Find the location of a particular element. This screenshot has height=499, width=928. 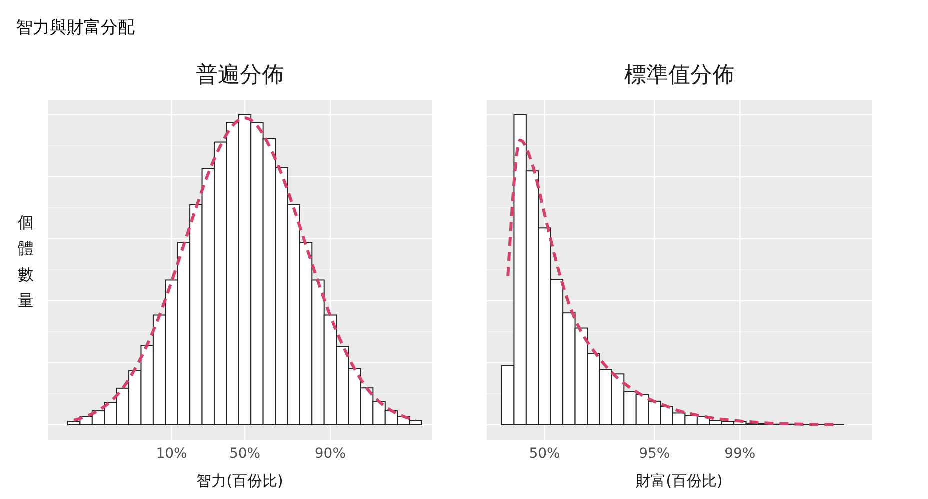

x-tick-label: 90% is located at coordinates (330, 454).